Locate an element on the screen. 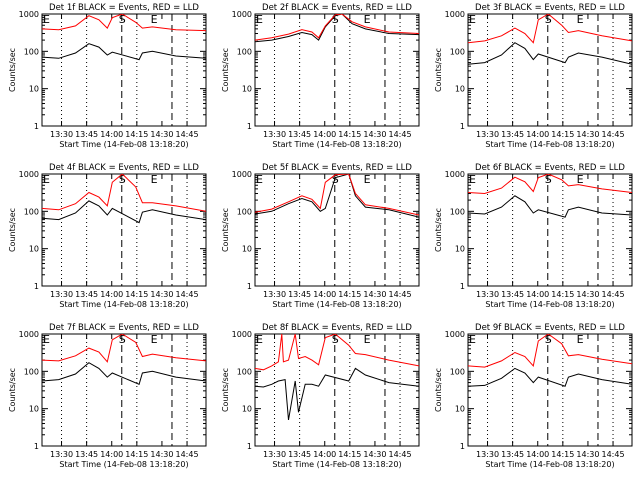  panel-title: Det 6f BLACK = Events, RED = LLD is located at coordinates (550, 168).